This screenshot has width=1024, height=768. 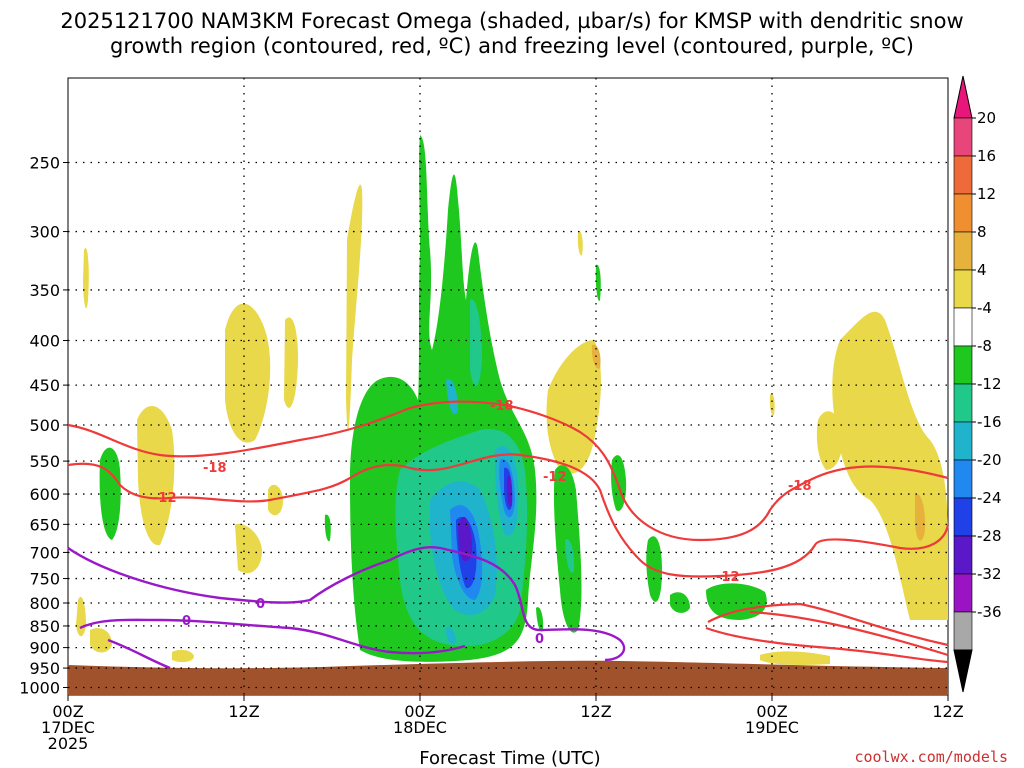 What do you see at coordinates (982, 232) in the screenshot?
I see `colorbar-label: 8` at bounding box center [982, 232].